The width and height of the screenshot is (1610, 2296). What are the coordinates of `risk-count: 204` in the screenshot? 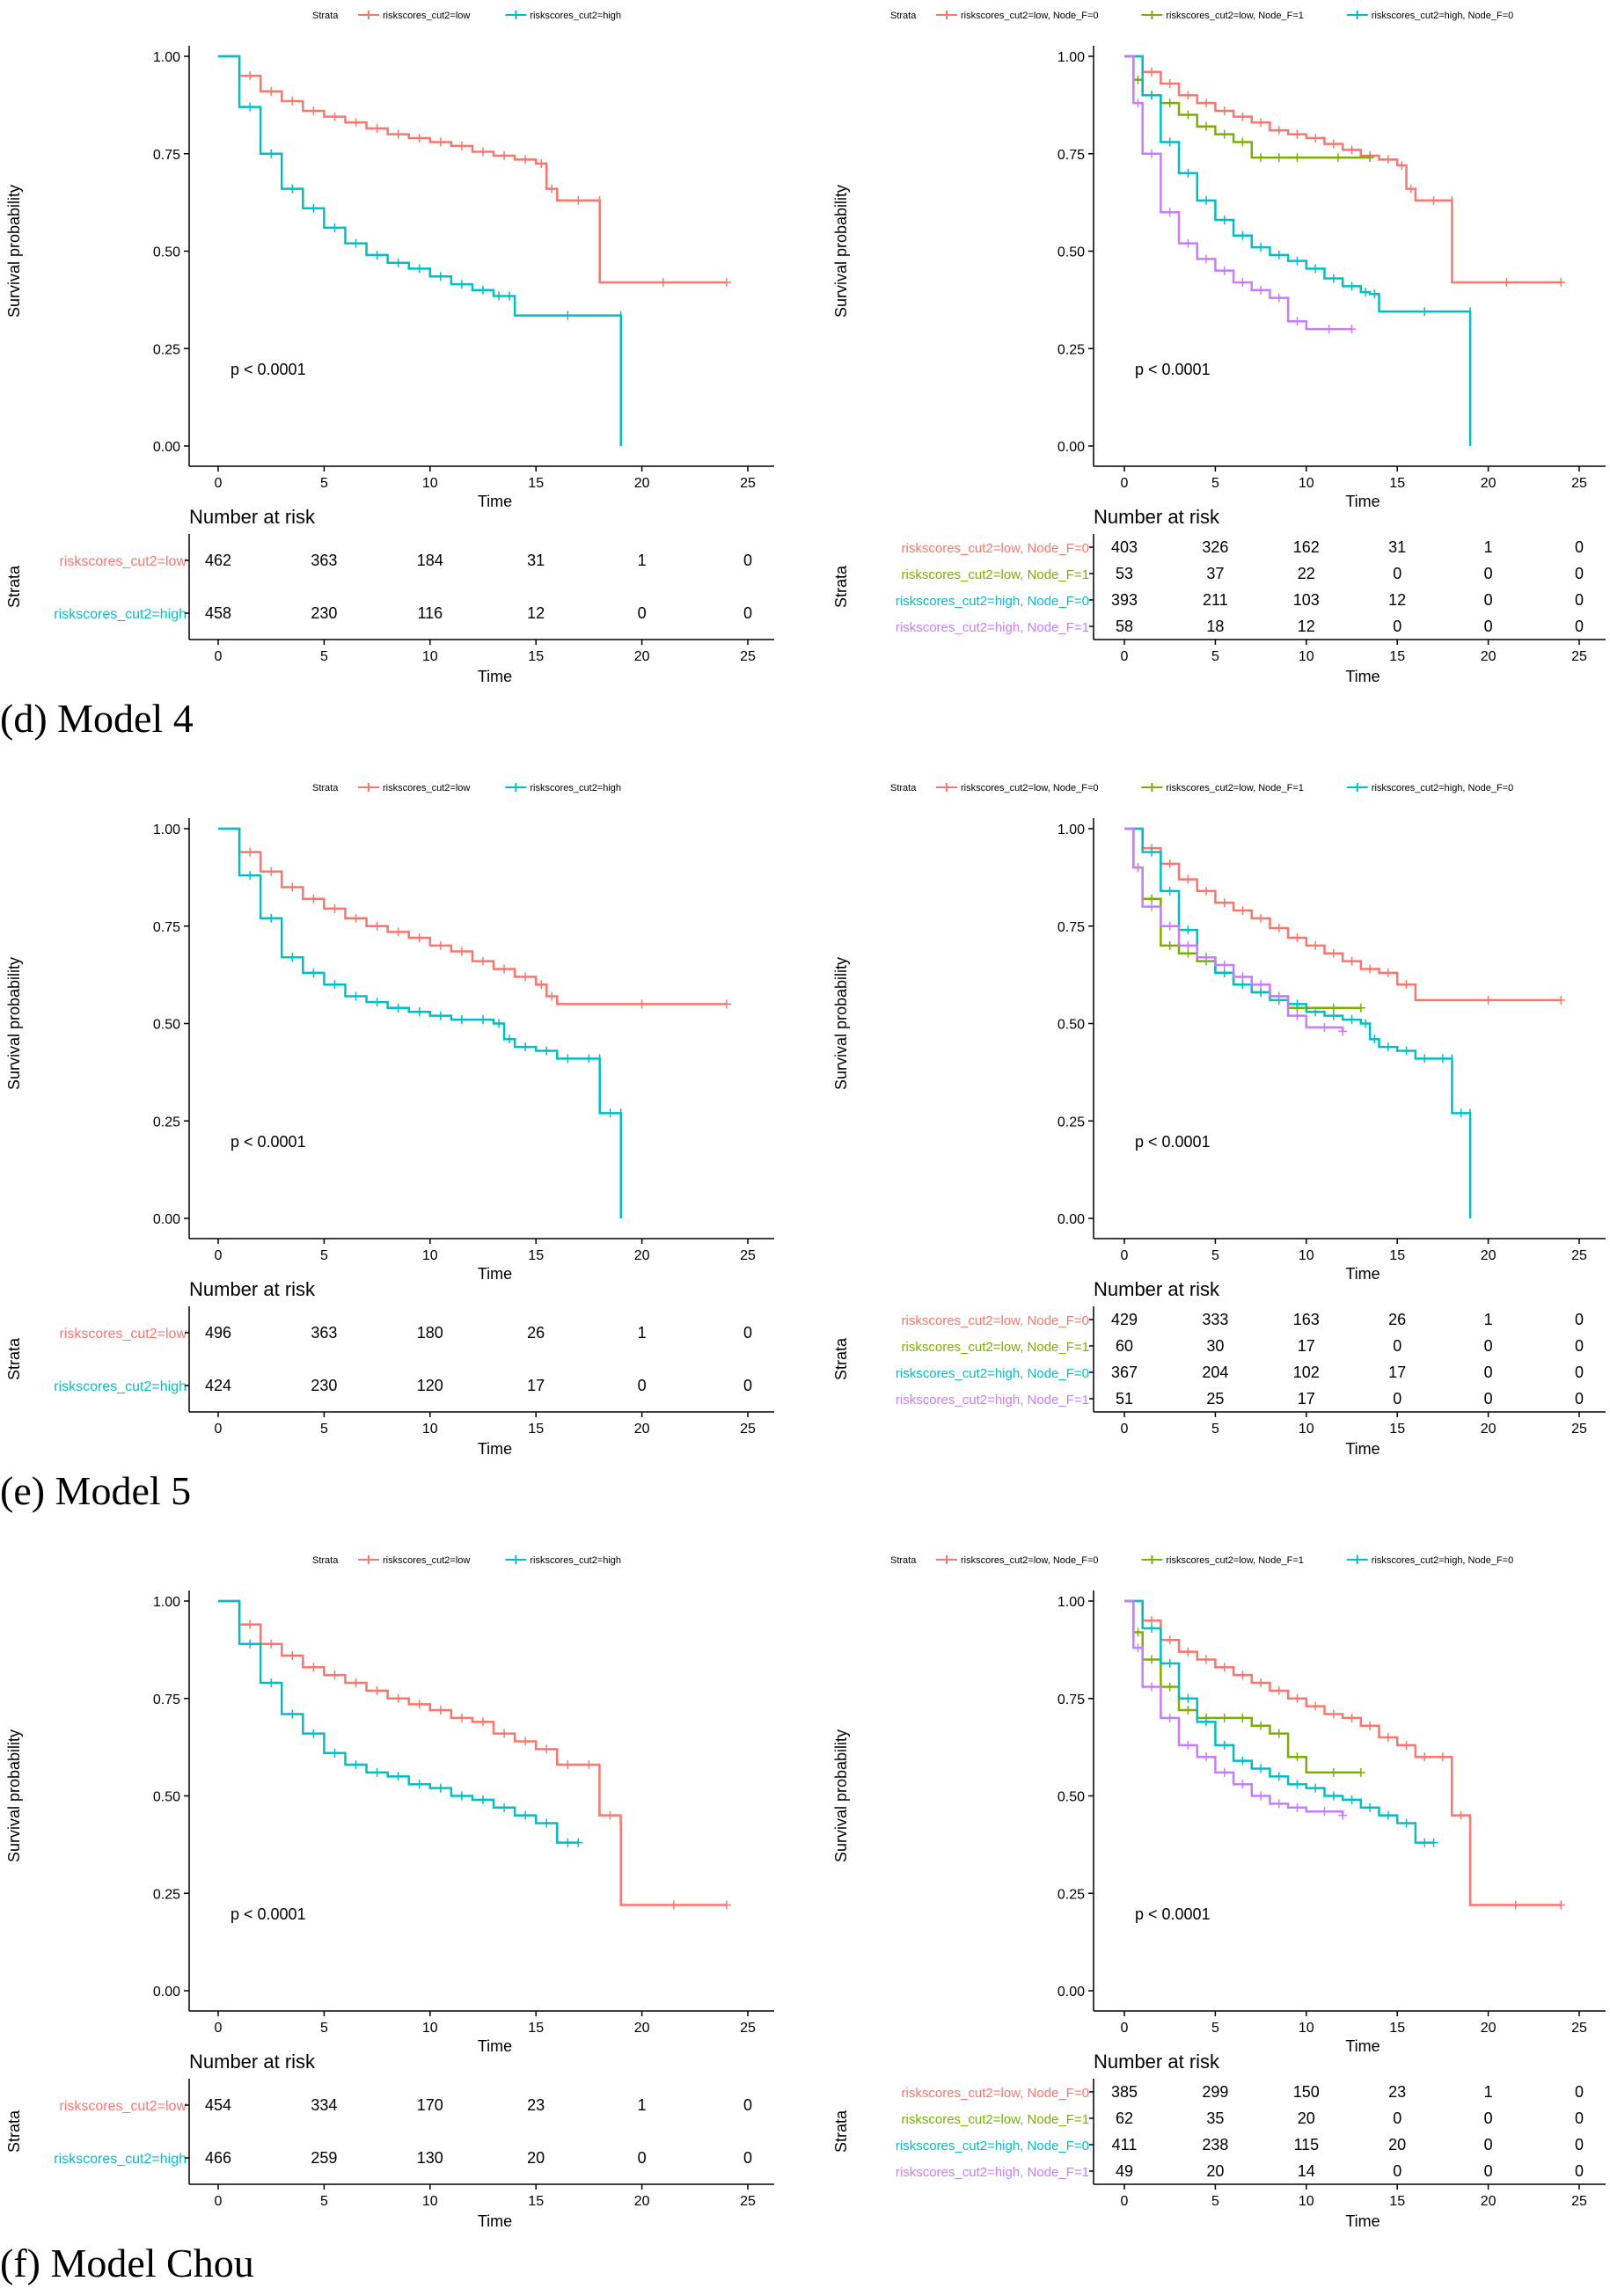 It's located at (1215, 1372).